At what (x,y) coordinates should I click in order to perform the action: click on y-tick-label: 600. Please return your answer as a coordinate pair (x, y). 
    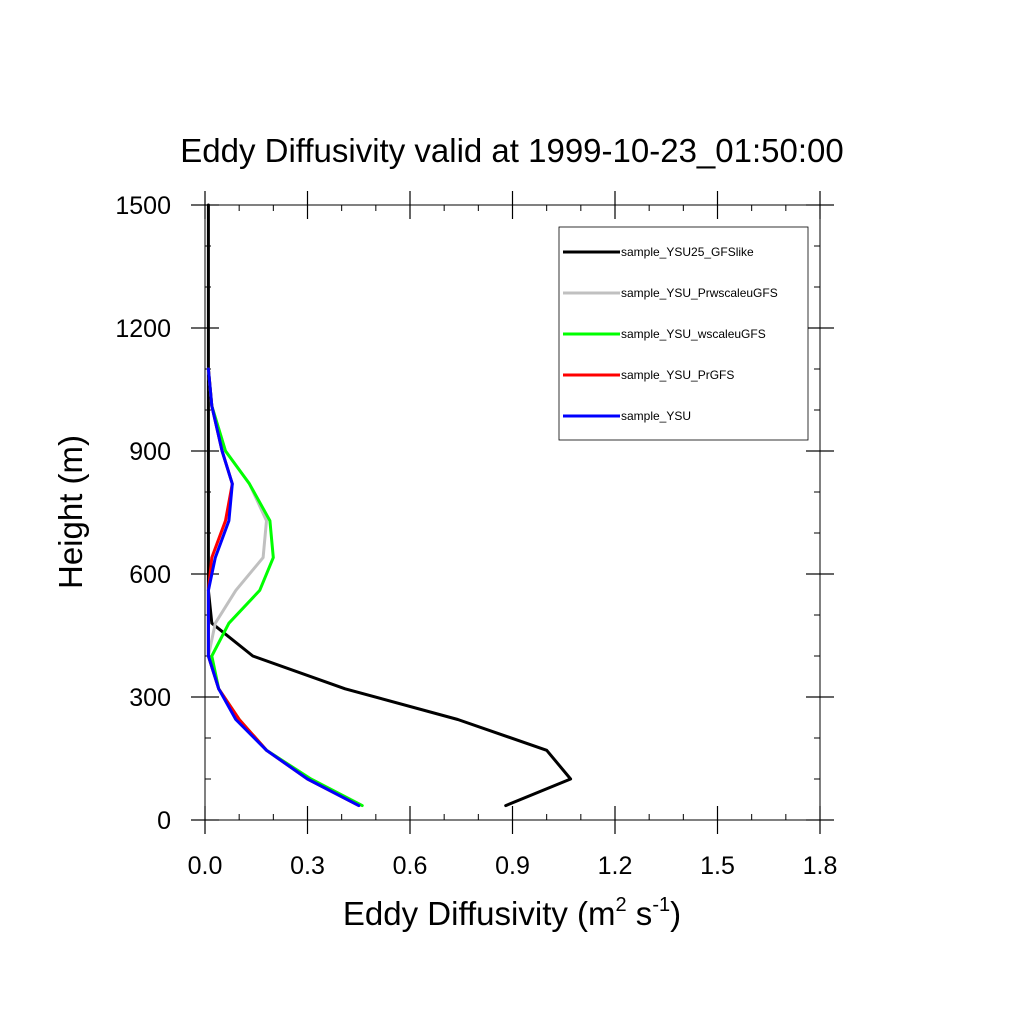
    Looking at the image, I should click on (150, 575).